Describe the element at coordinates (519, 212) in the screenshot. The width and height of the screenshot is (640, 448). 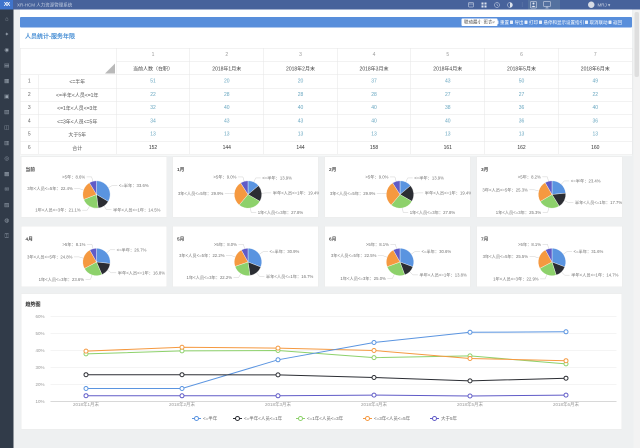
I see `svg-text: 1年<人员<=3年：25.3%` at that location.